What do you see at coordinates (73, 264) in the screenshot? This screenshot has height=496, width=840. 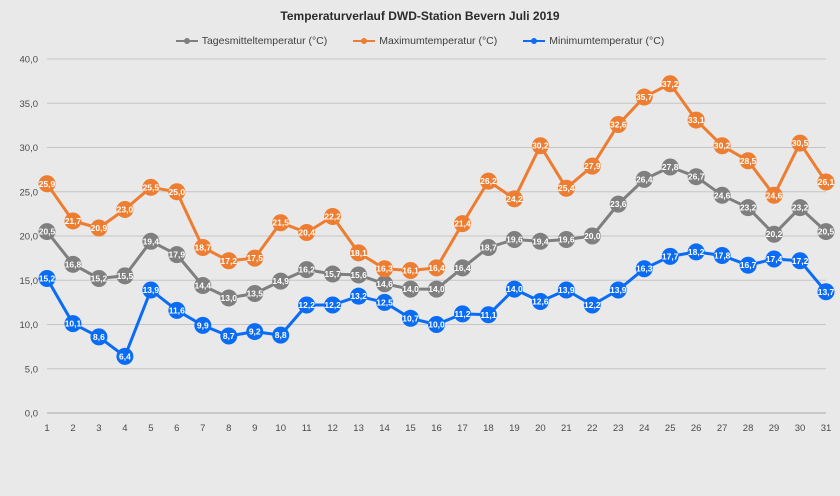 I see `data-label: 16,8` at bounding box center [73, 264].